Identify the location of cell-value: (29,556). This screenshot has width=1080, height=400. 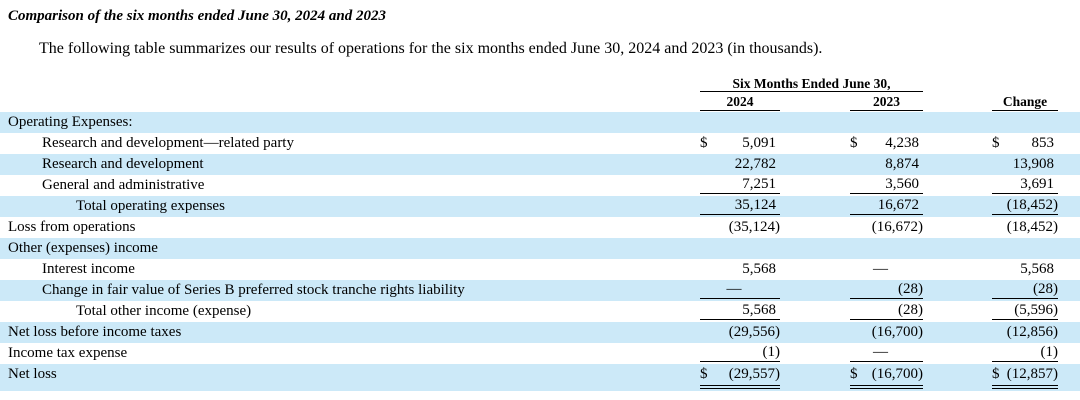
(754, 332).